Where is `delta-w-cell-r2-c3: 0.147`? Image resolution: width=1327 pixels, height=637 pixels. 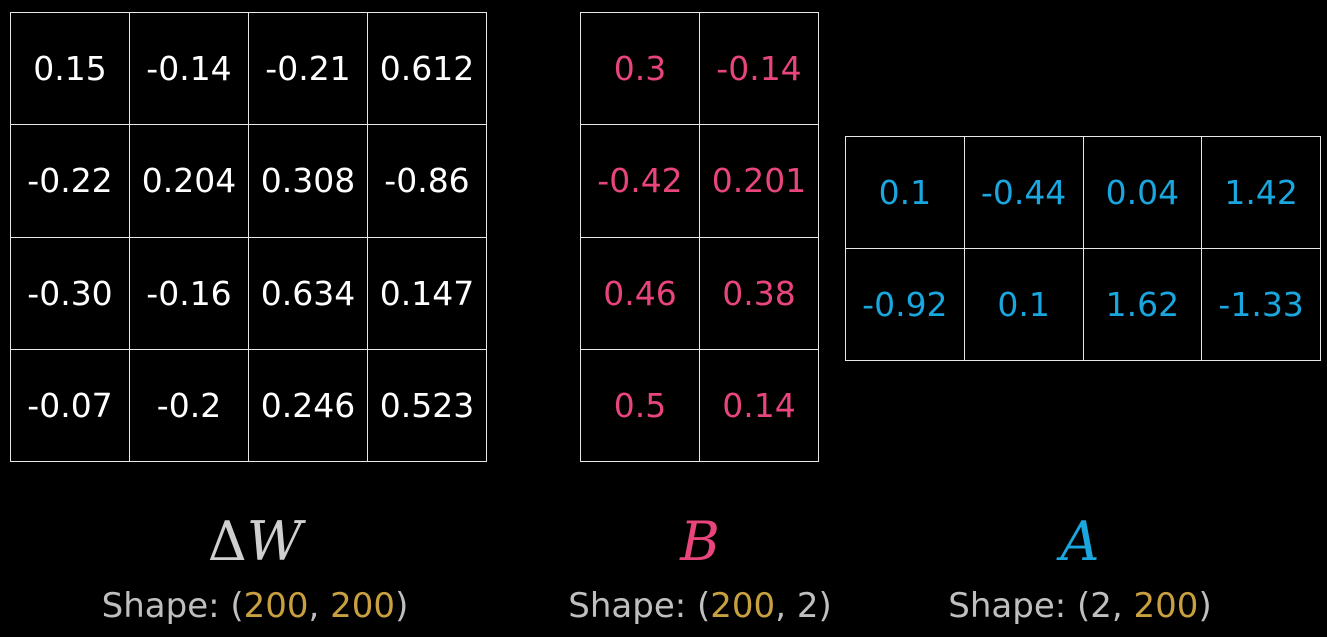 delta-w-cell-r2-c3: 0.147 is located at coordinates (427, 293).